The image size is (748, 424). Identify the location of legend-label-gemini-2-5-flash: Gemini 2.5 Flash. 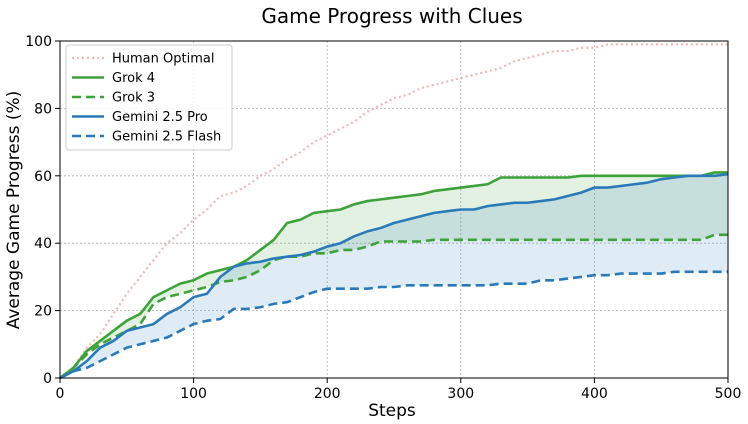
(166, 137).